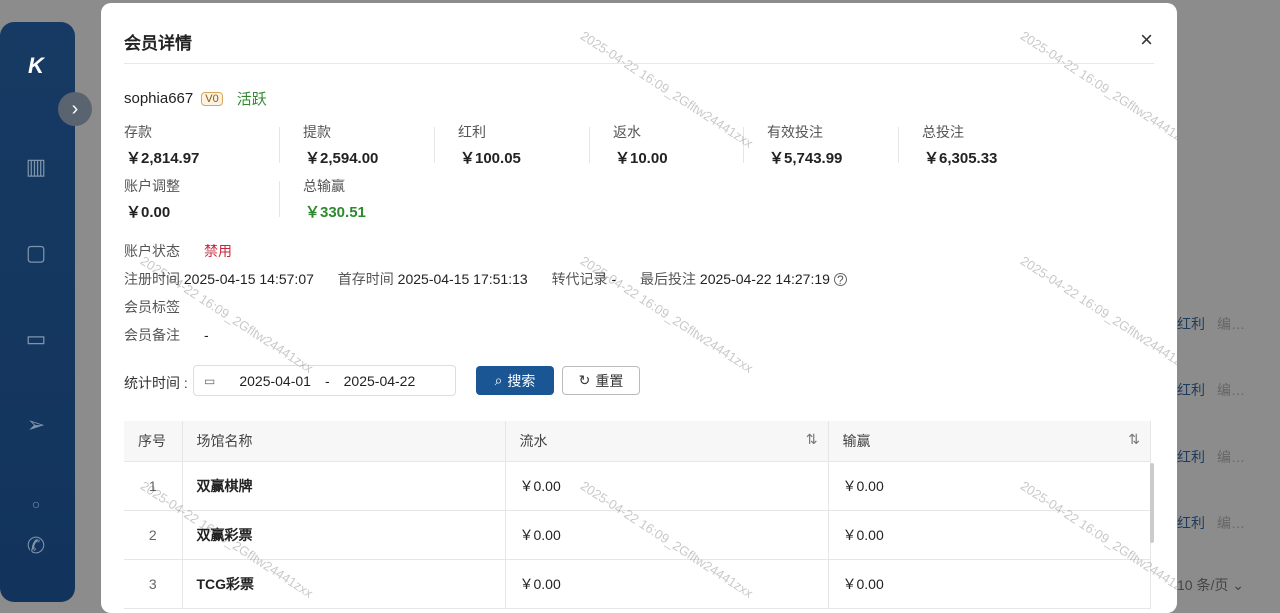 Image resolution: width=1280 pixels, height=613 pixels. What do you see at coordinates (195, 98) in the screenshot?
I see `user-header: sophia667 V0 活跃` at bounding box center [195, 98].